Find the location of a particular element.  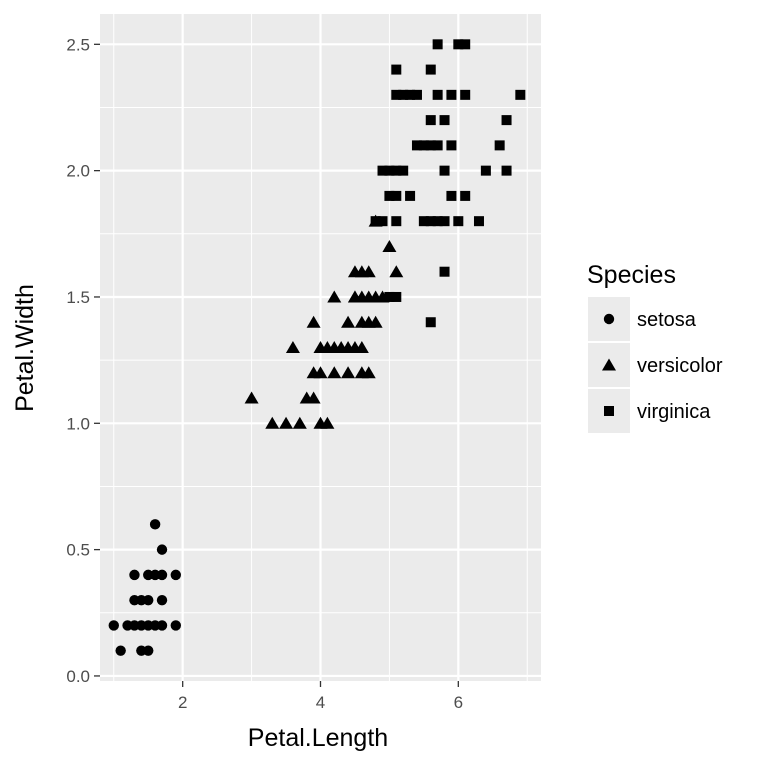

legend: Species setosa versicolor virginica is located at coordinates (655, 347).